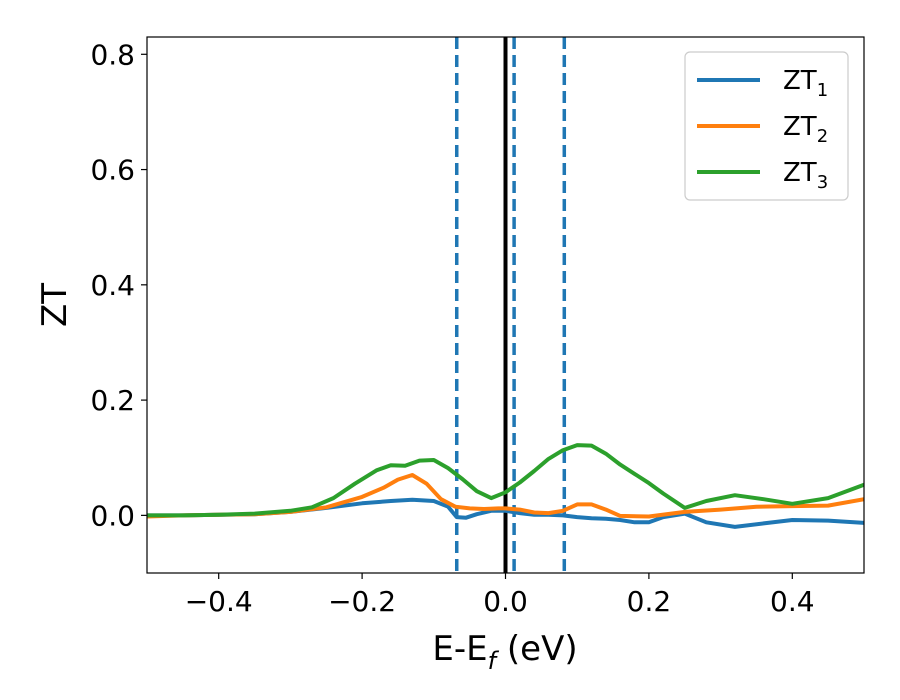 The width and height of the screenshot is (900, 700). What do you see at coordinates (510, 305) in the screenshot?
I see `reference-lines` at bounding box center [510, 305].